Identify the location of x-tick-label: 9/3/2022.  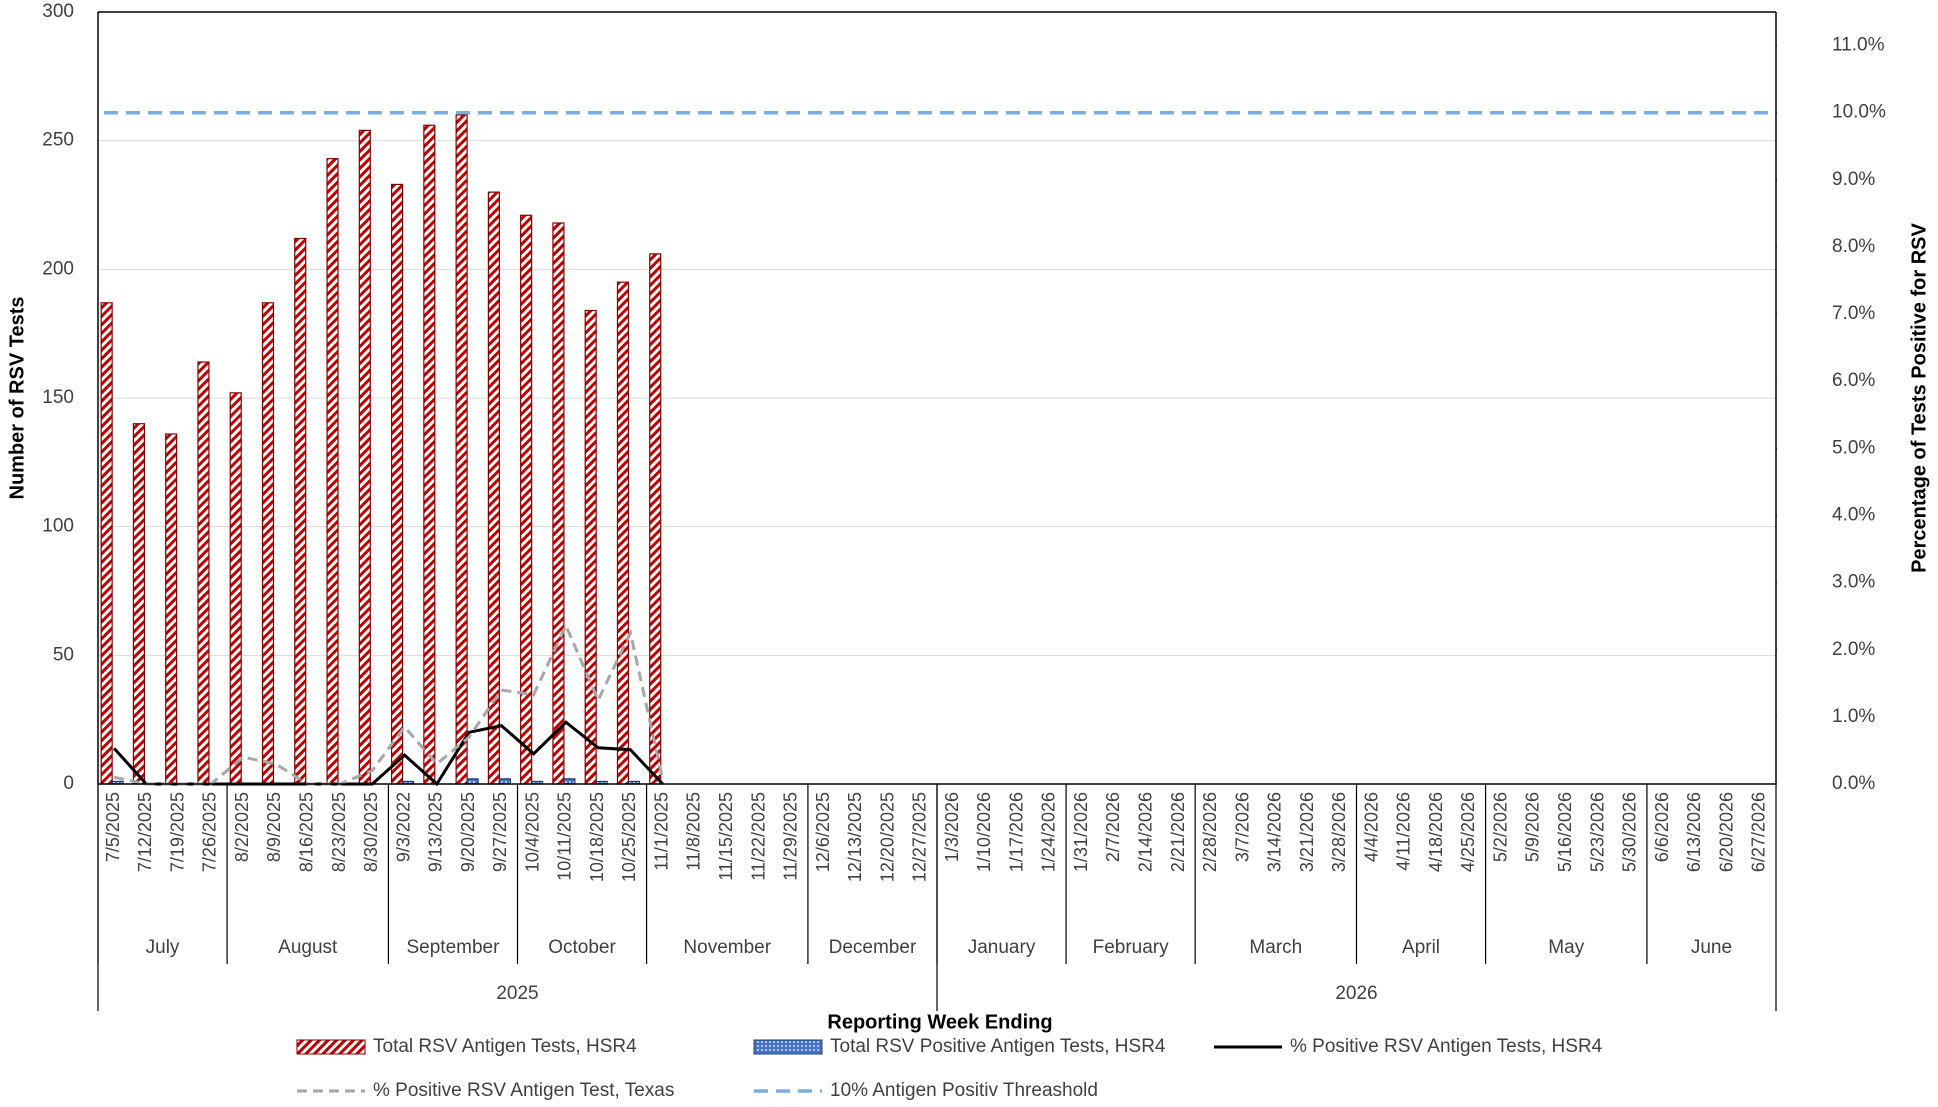
(403, 827).